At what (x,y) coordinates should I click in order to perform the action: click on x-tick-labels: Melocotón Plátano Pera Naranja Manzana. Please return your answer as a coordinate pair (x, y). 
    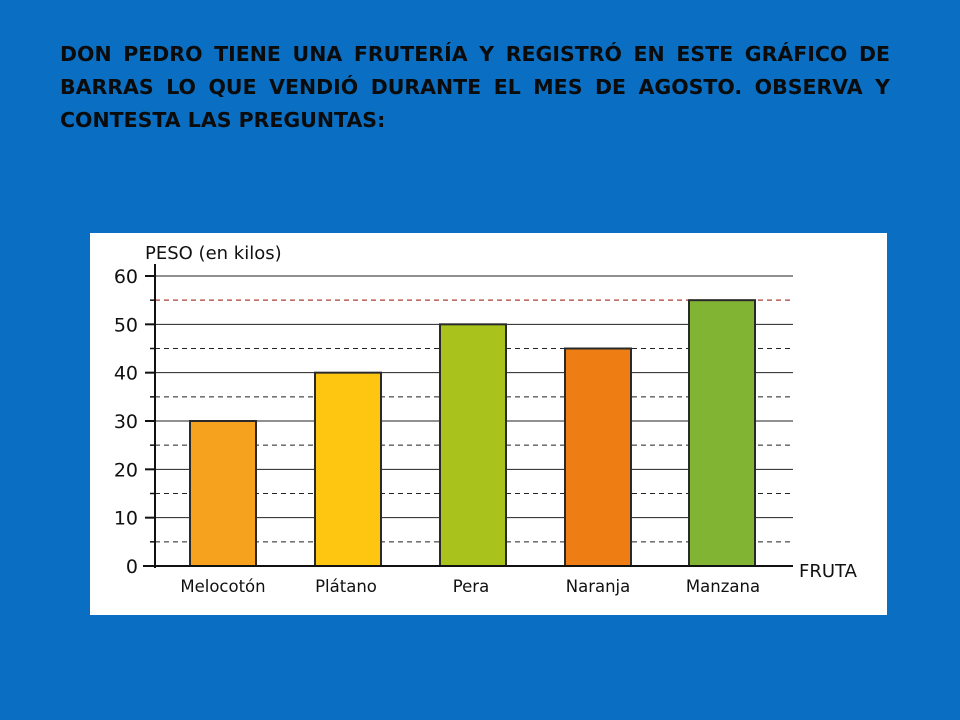
    Looking at the image, I should click on (470, 586).